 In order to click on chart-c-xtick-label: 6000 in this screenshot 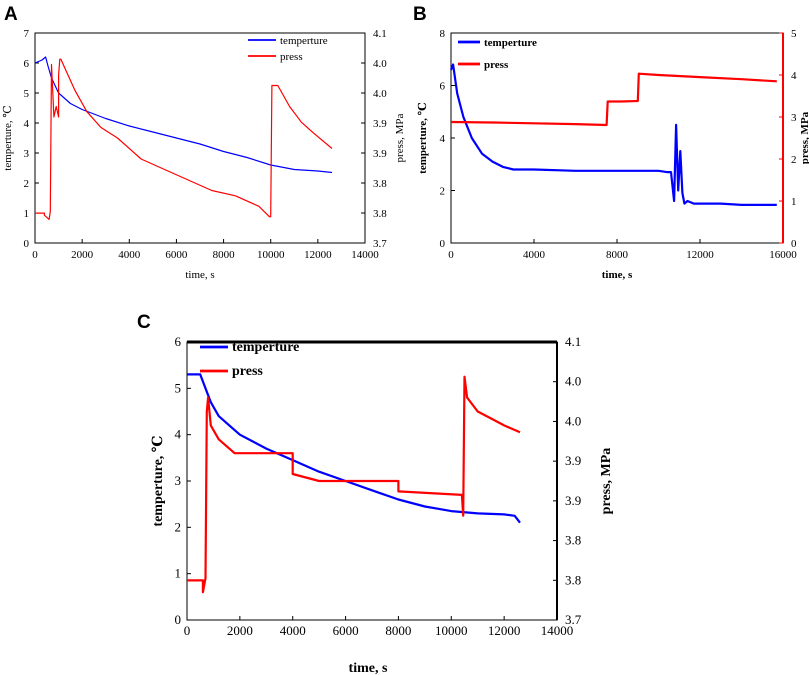, I will do `click(346, 630)`.